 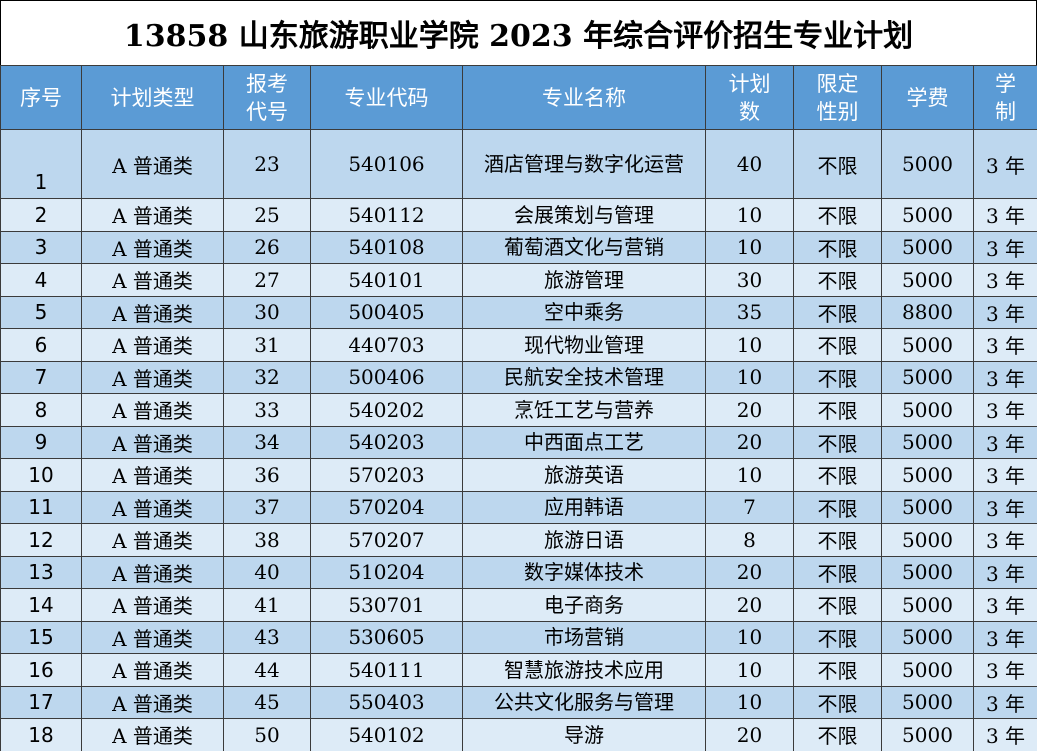 What do you see at coordinates (267, 164) in the screenshot?
I see `cell-apply-code: 23` at bounding box center [267, 164].